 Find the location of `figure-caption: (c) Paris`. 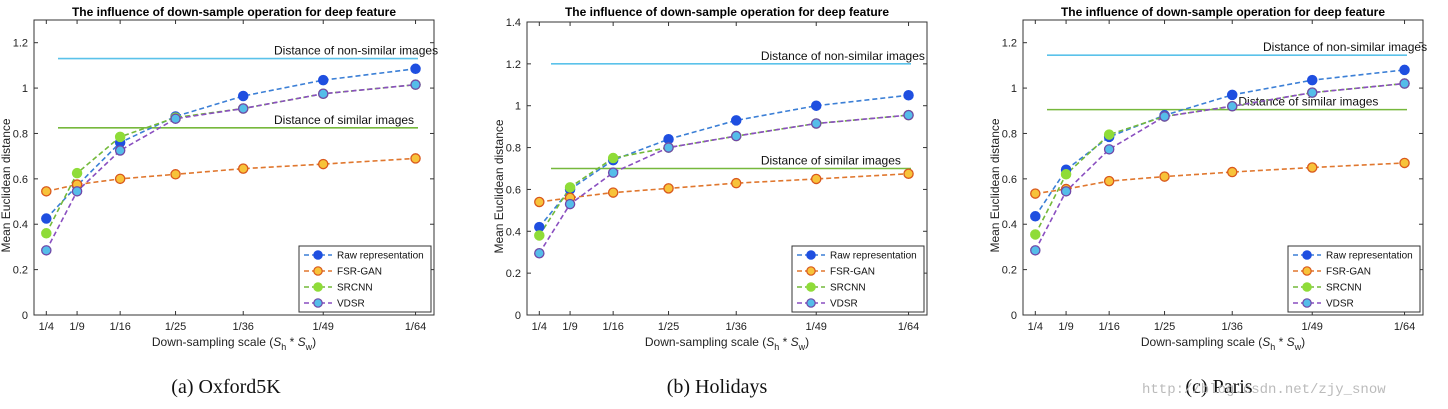

figure-caption: (c) Paris is located at coordinates (1218, 387).